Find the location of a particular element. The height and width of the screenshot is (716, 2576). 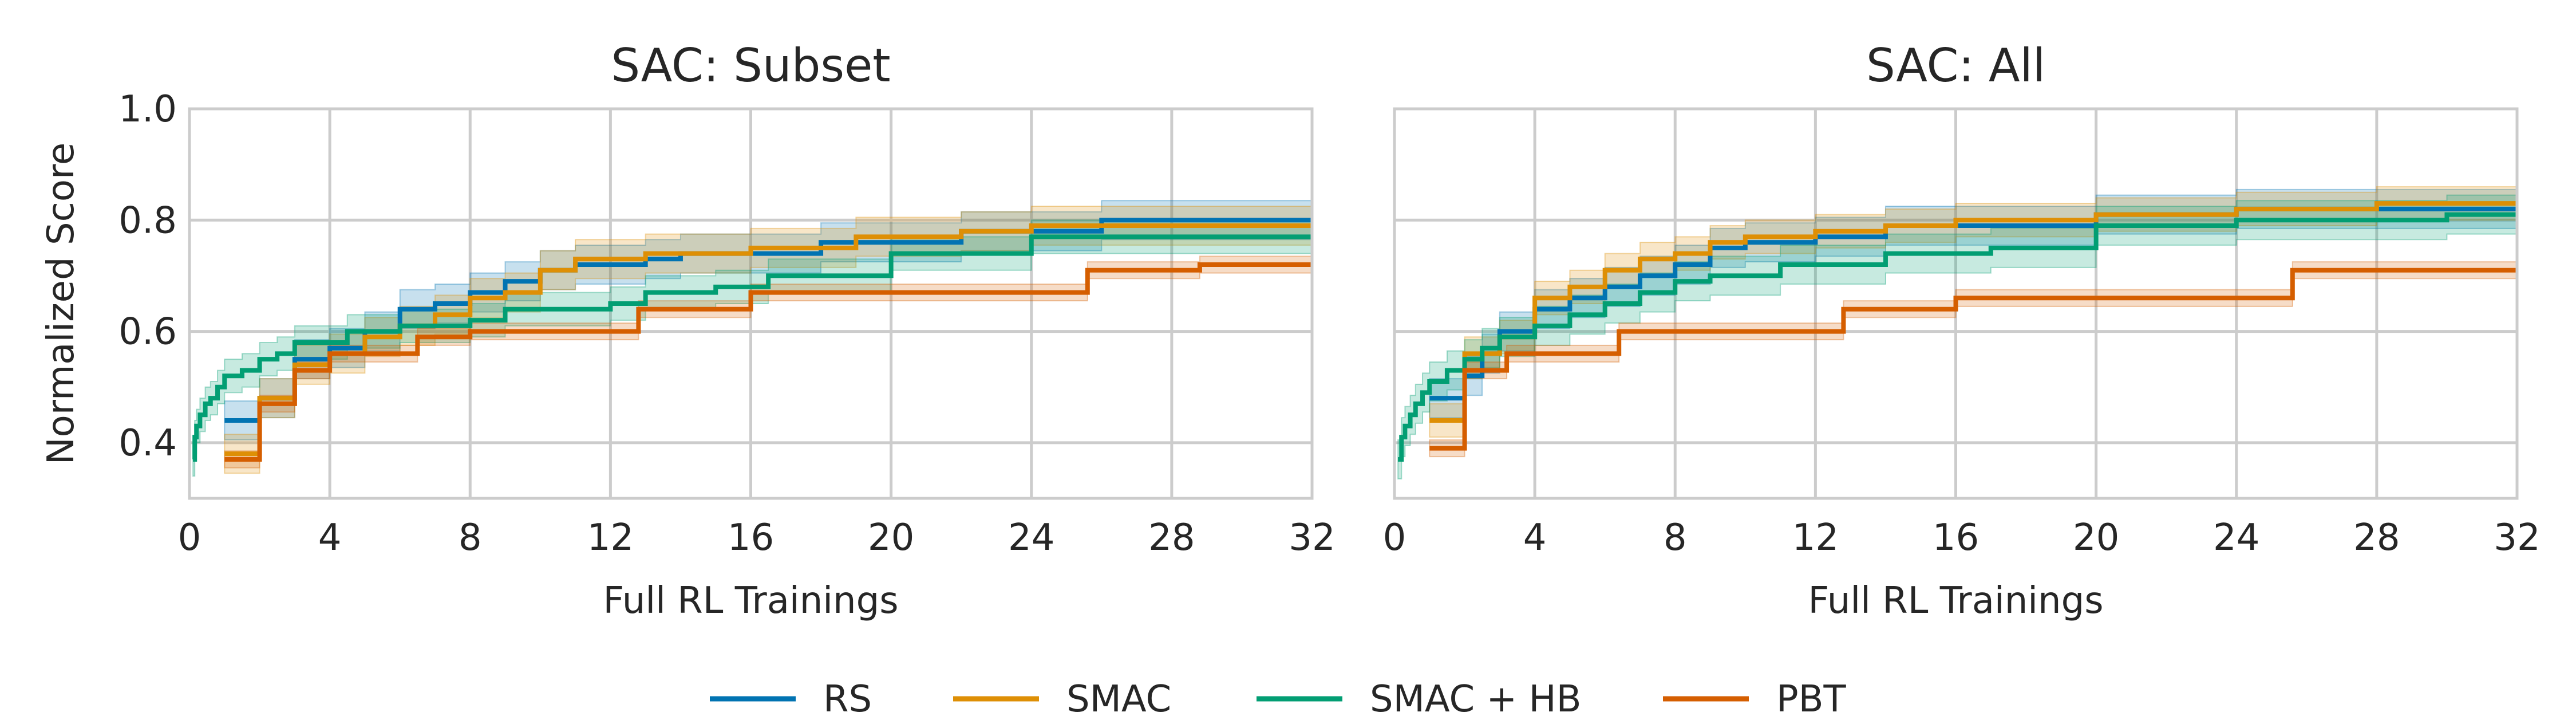

legend-item-smac-hb: SMAC + HB is located at coordinates (1419, 697).